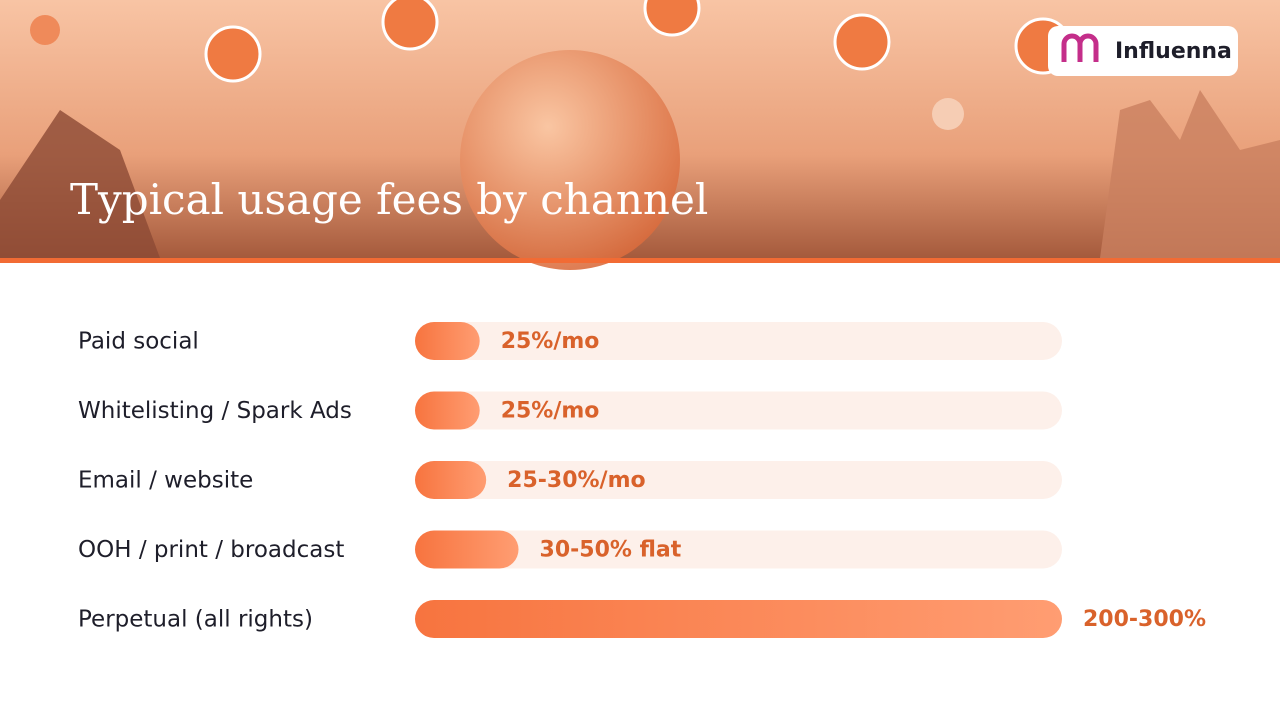  Describe the element at coordinates (1144, 619) in the screenshot. I see `value-label: 200-300%` at that location.